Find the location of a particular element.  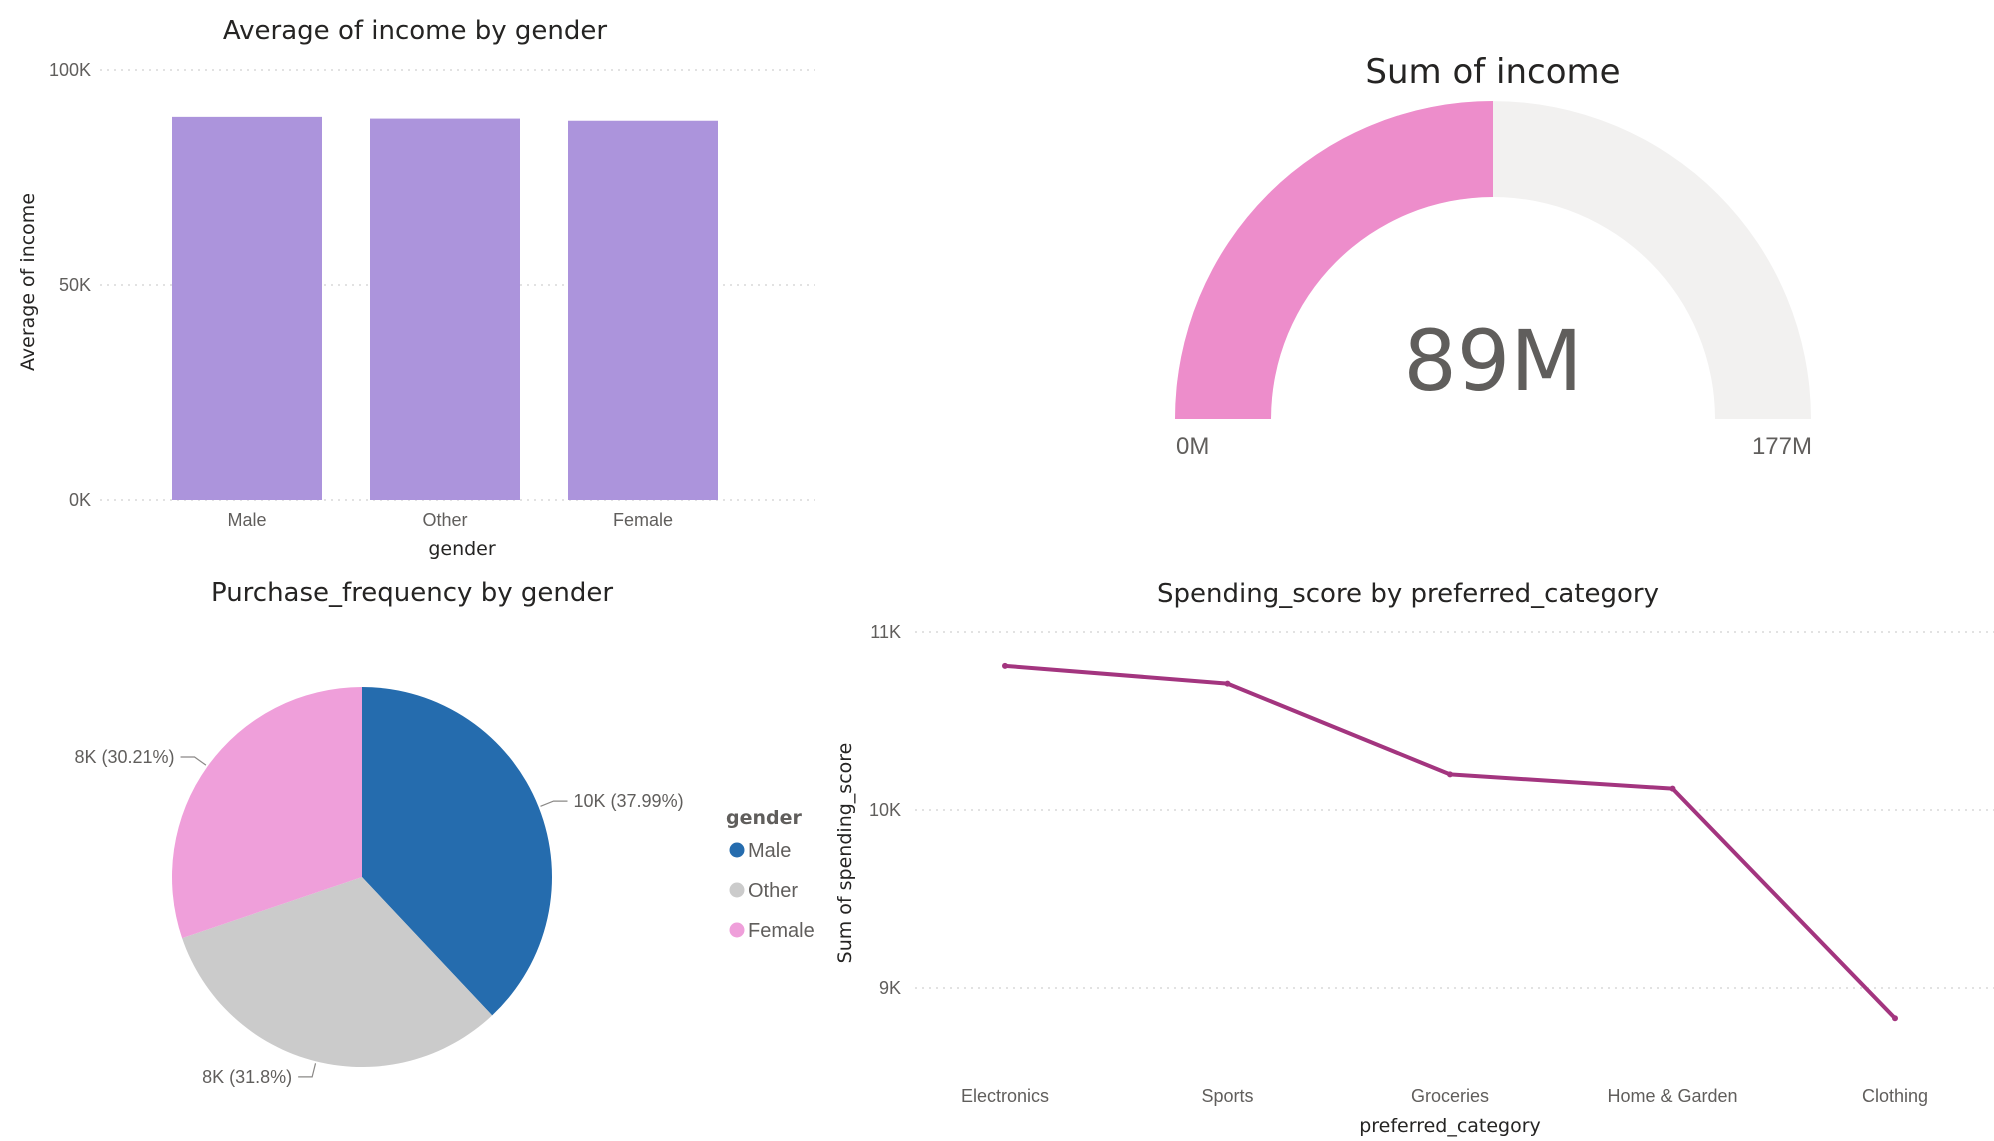

legend-items: Male Other Female is located at coordinates (772, 891).